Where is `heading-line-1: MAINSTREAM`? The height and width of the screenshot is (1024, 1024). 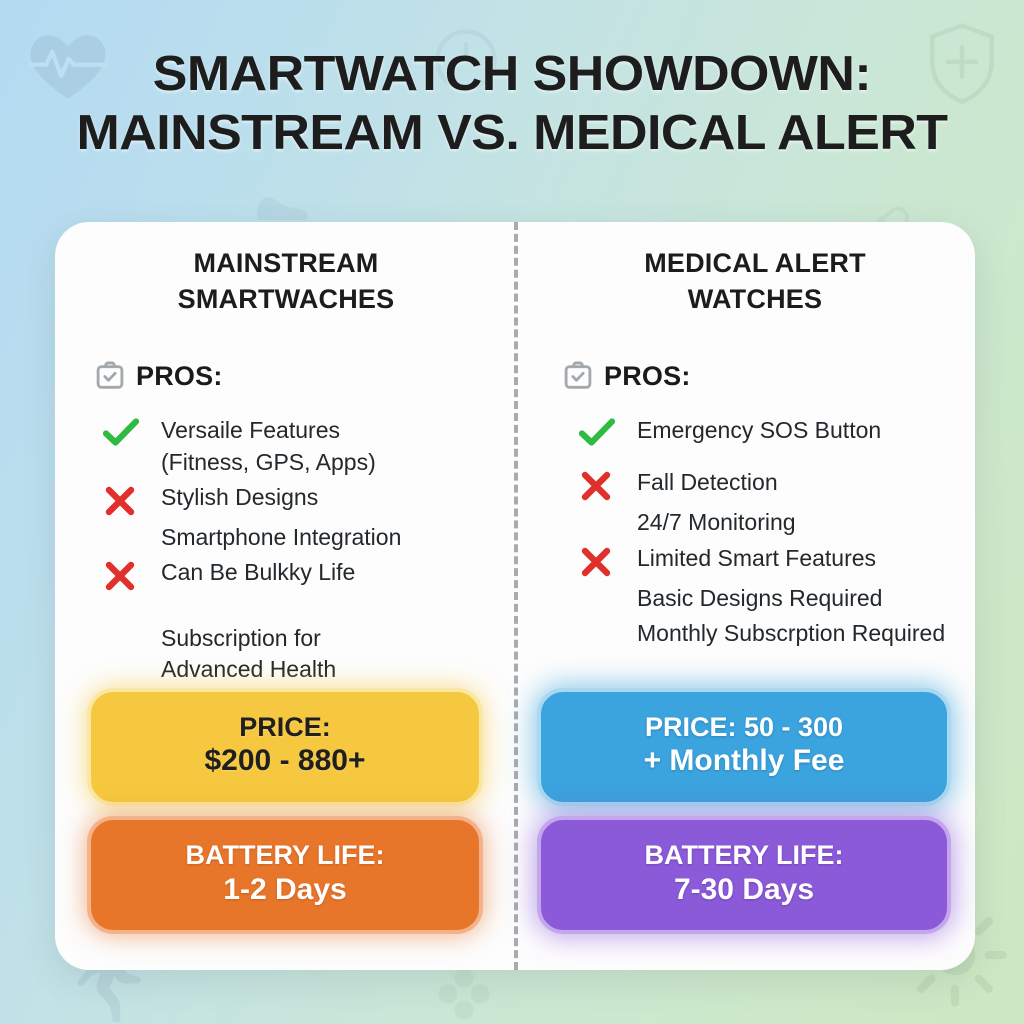
heading-line-1: MAINSTREAM is located at coordinates (286, 263).